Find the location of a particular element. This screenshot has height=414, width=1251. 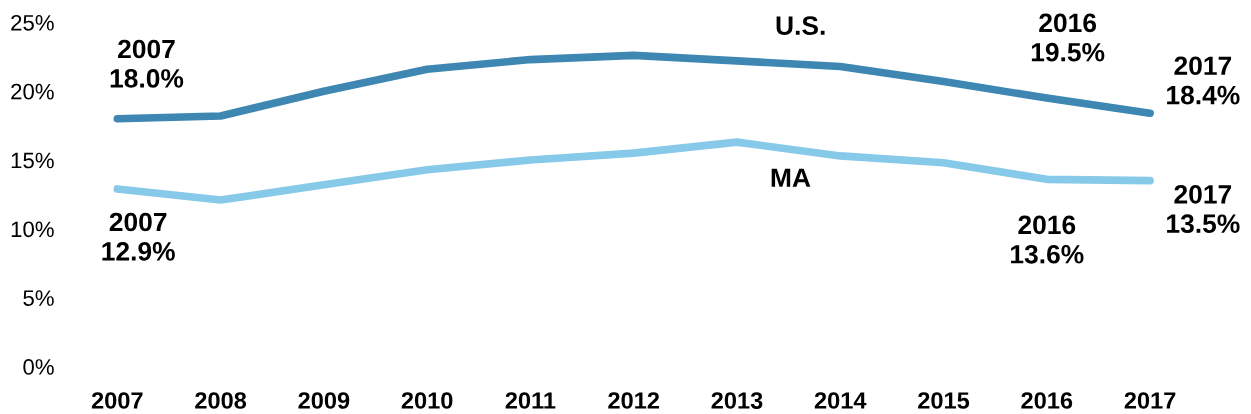

y-tick-label: 5% is located at coordinates (38, 298).